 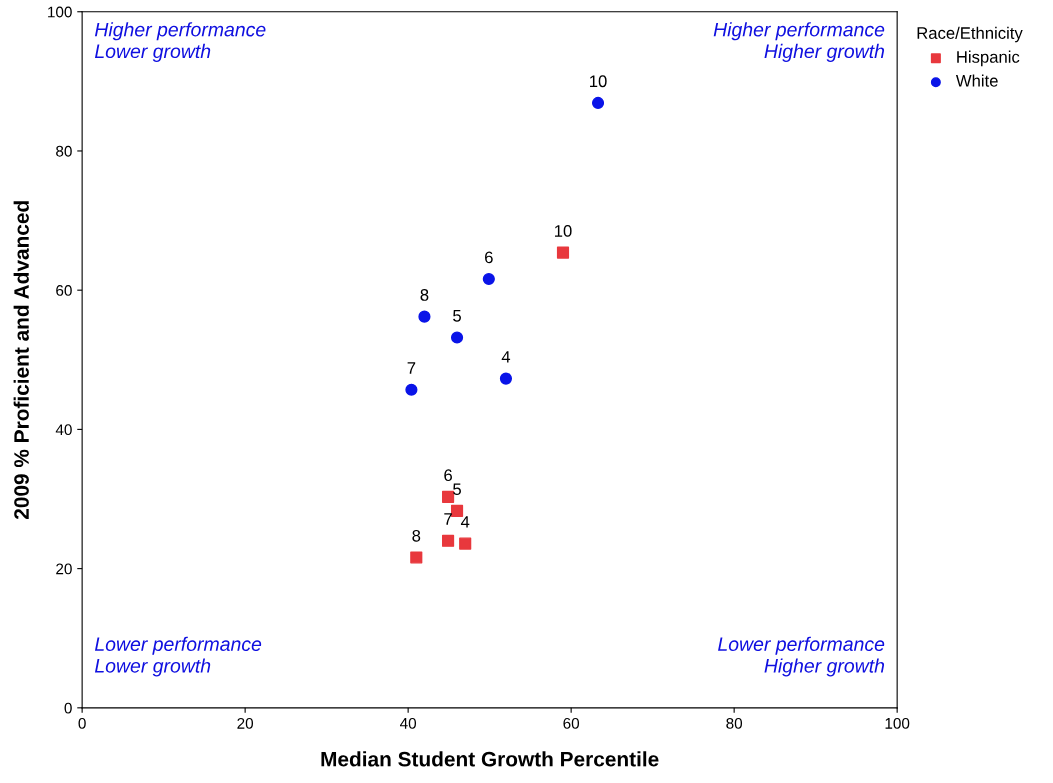 I want to click on x-axis-title: Median Student Growth Percentile, so click(x=490, y=759).